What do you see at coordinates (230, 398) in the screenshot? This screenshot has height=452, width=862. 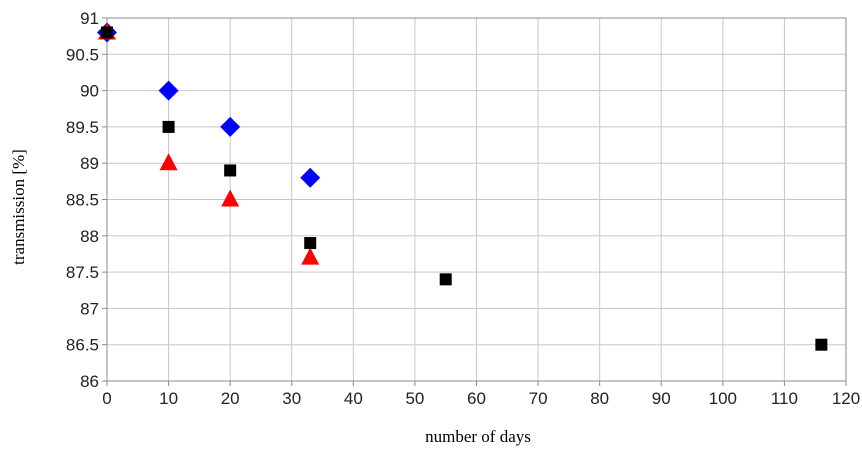 I see `x-tick-label: 20` at bounding box center [230, 398].